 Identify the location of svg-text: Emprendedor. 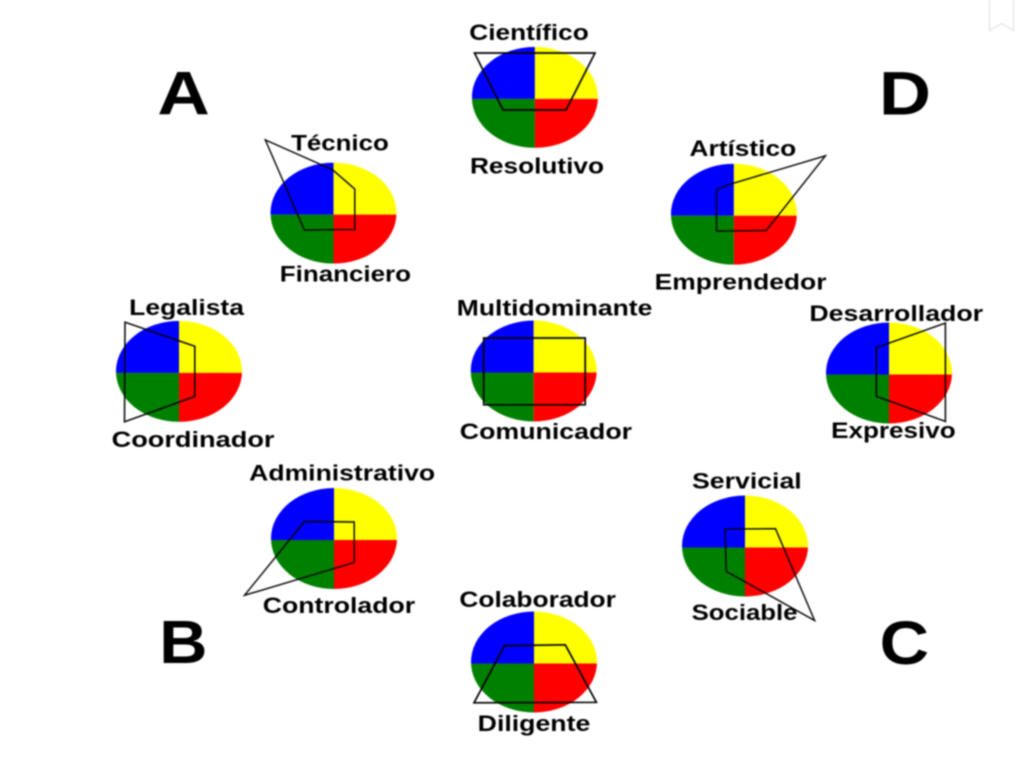
(741, 282).